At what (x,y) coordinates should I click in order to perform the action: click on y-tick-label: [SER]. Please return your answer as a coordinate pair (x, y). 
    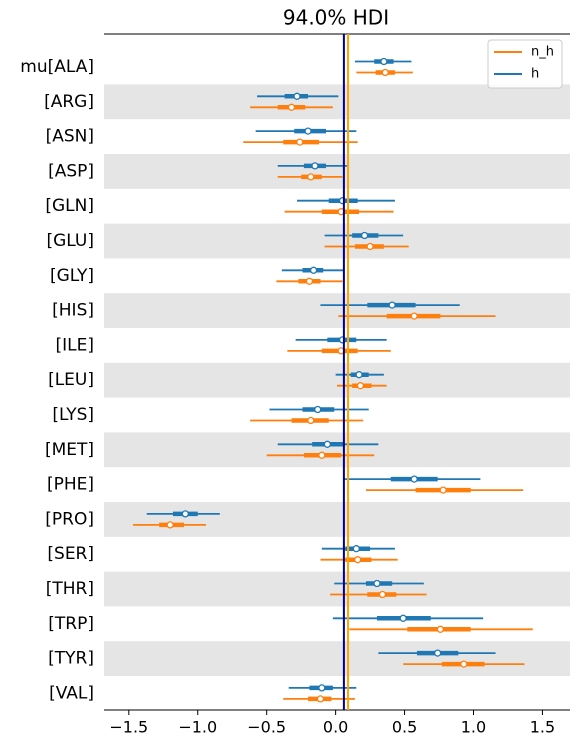
    Looking at the image, I should click on (70, 554).